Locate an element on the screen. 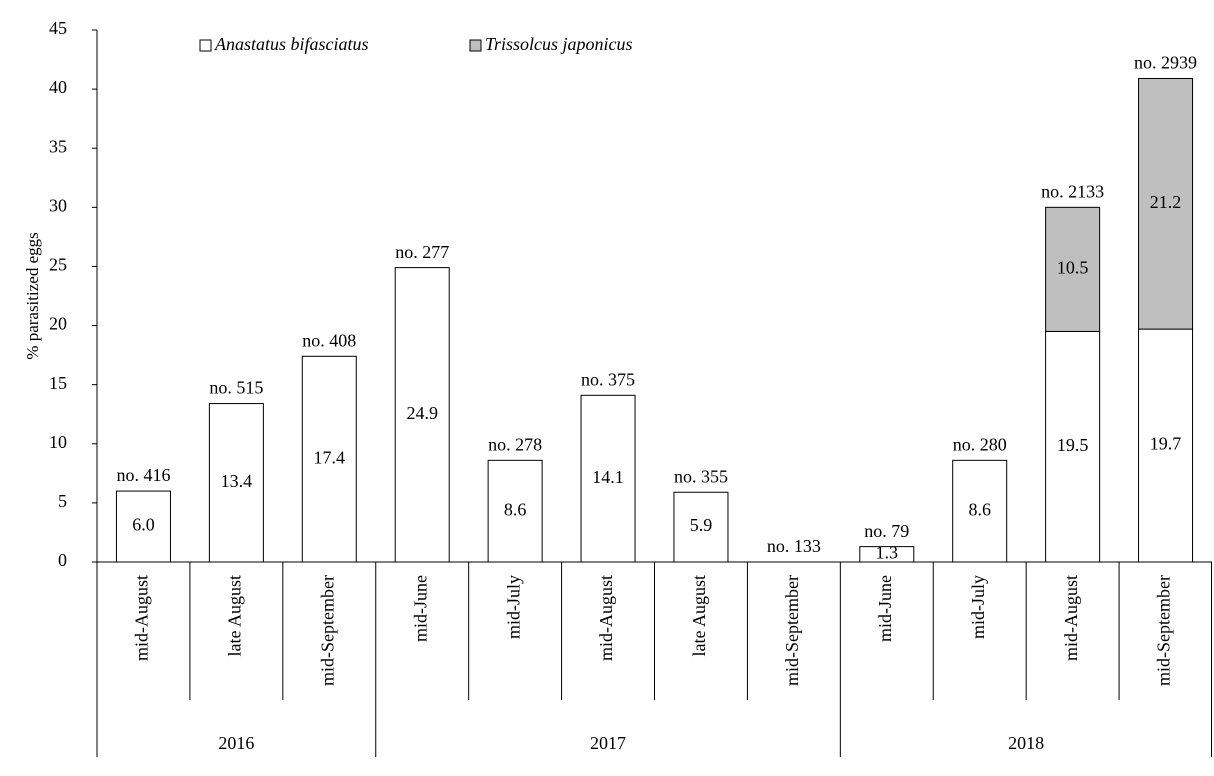 The width and height of the screenshot is (1214, 776). annotation: no. 2133 is located at coordinates (1072, 191).